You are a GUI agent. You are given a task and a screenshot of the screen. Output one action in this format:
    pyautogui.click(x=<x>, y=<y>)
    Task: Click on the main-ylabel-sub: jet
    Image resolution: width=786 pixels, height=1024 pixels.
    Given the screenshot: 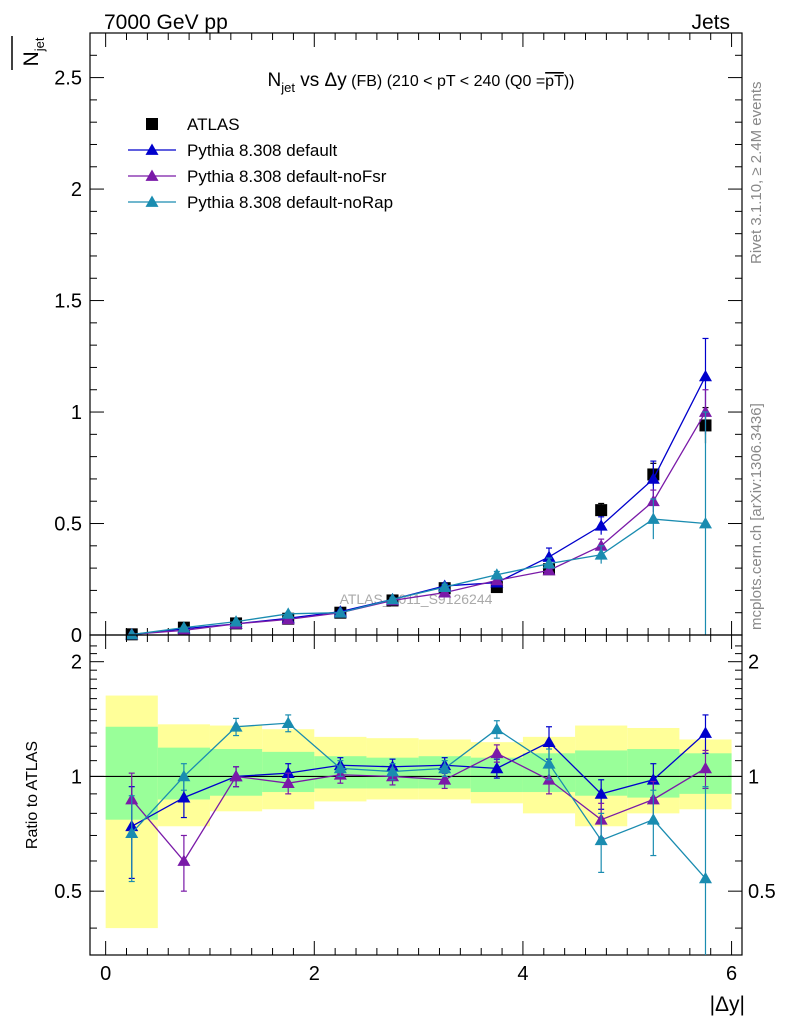 What is the action you would take?
    pyautogui.click(x=39, y=44)
    